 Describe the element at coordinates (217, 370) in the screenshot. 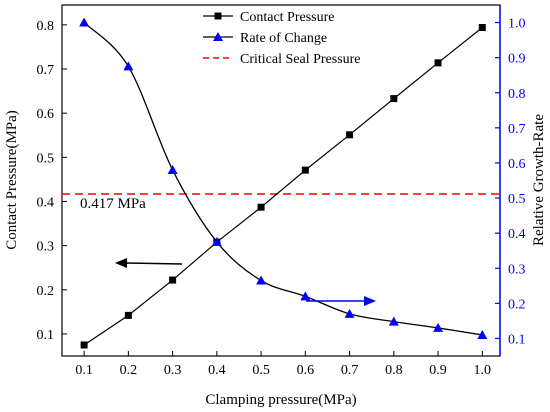

I see `x-tick-label: 0.4` at that location.